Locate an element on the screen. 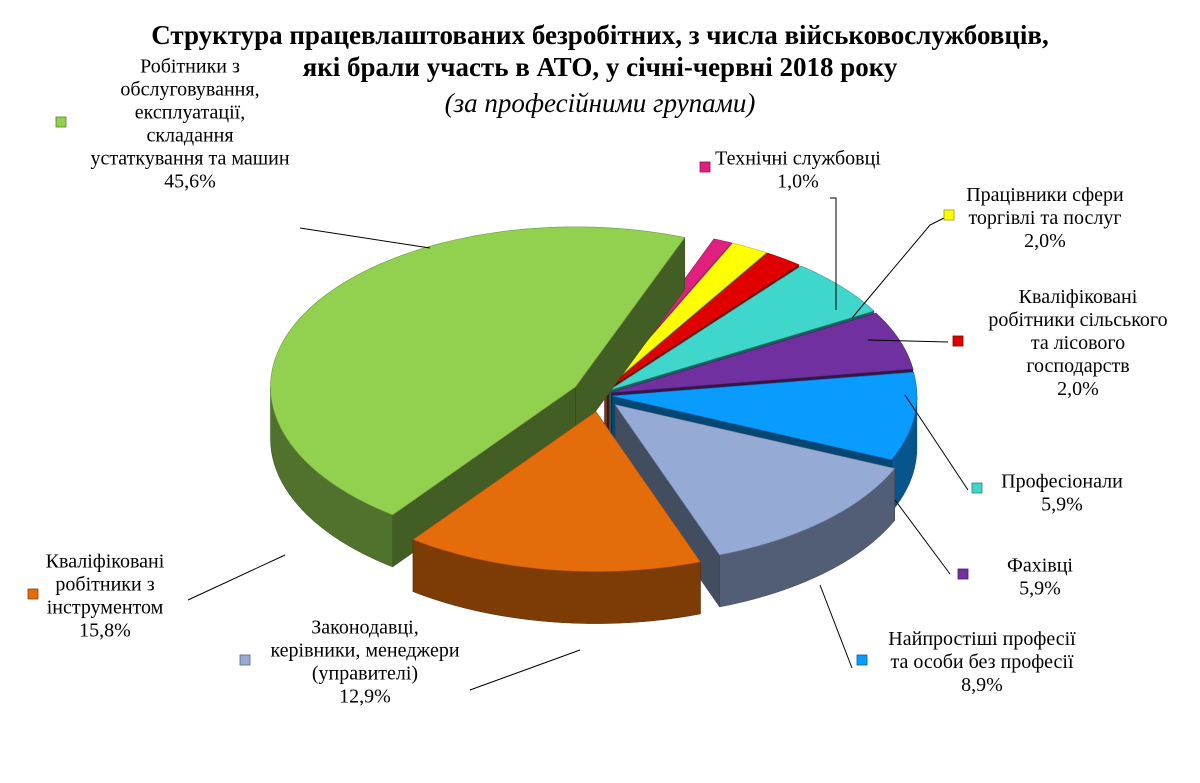 This screenshot has height=783, width=1200. pie-slice-2-top is located at coordinates (703, 321).